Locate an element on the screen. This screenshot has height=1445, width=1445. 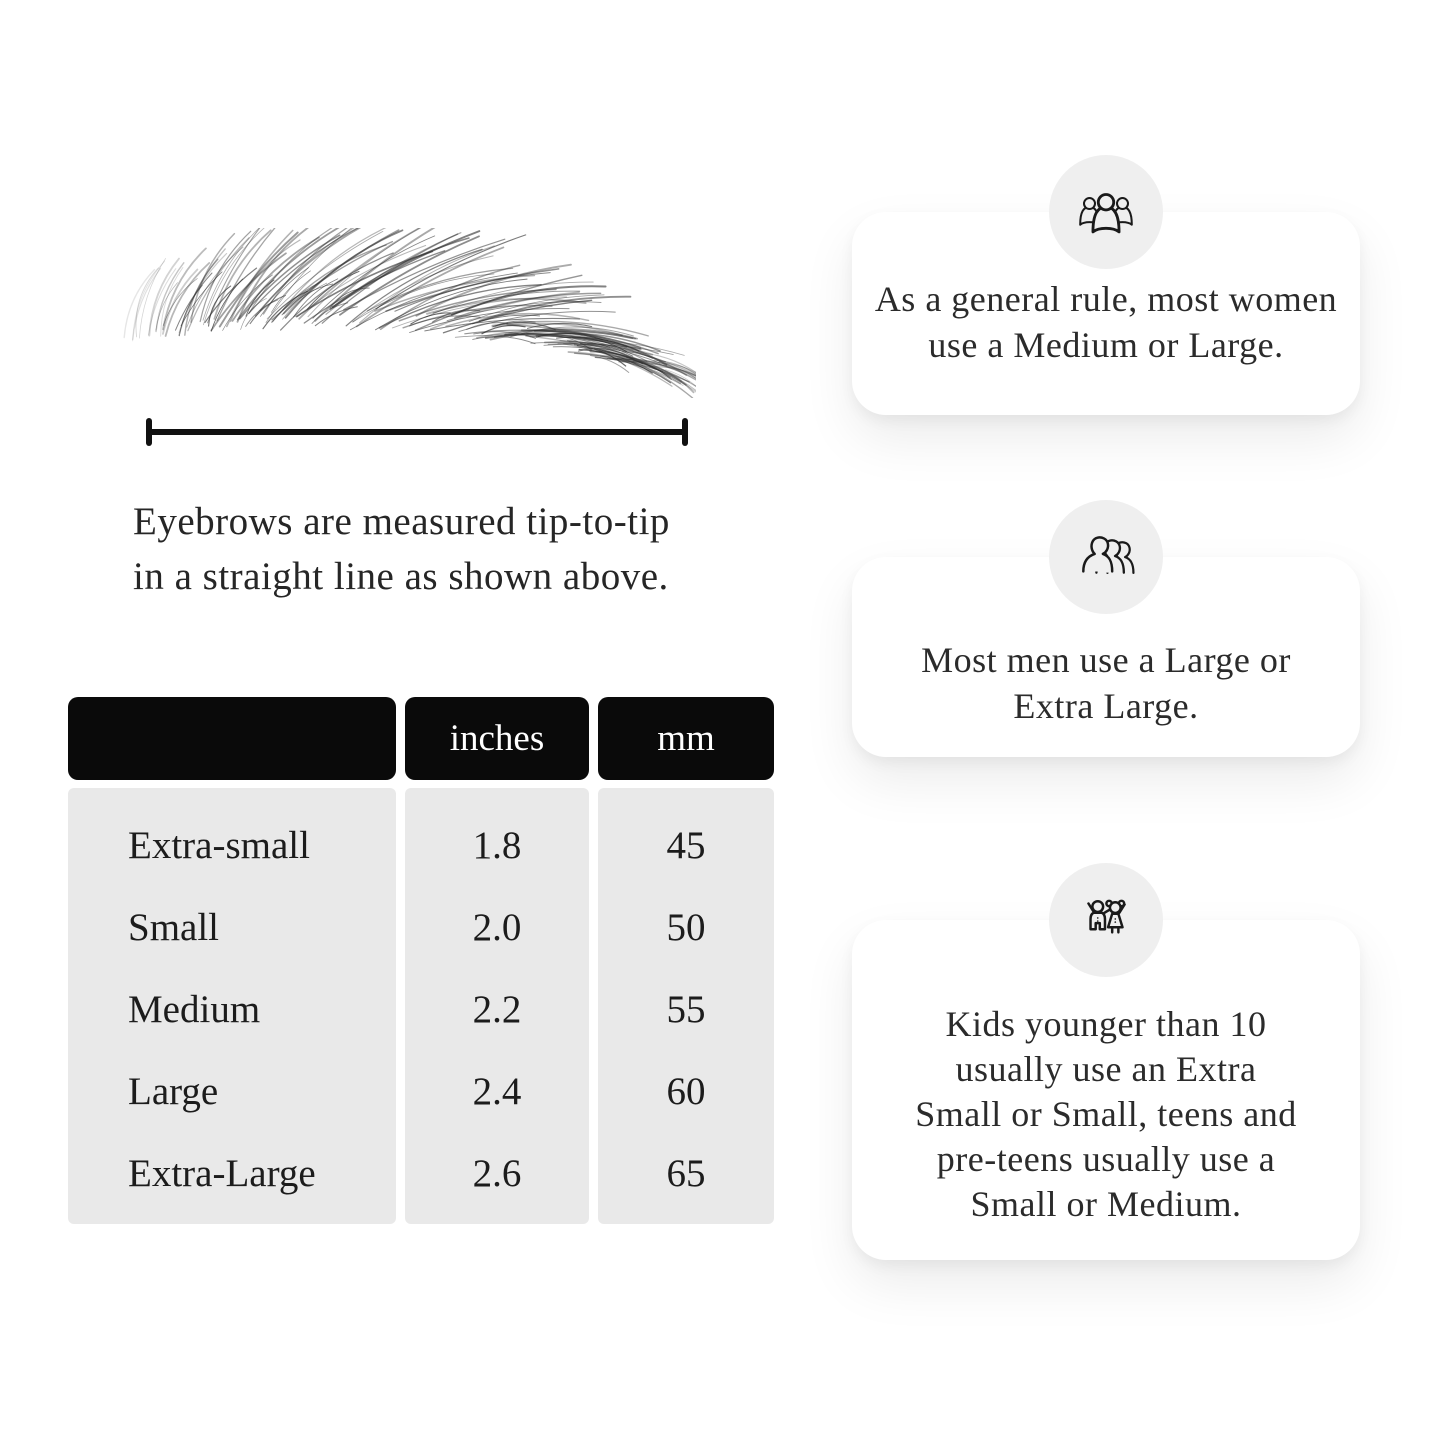
table-cell-label: Small is located at coordinates (174, 927).